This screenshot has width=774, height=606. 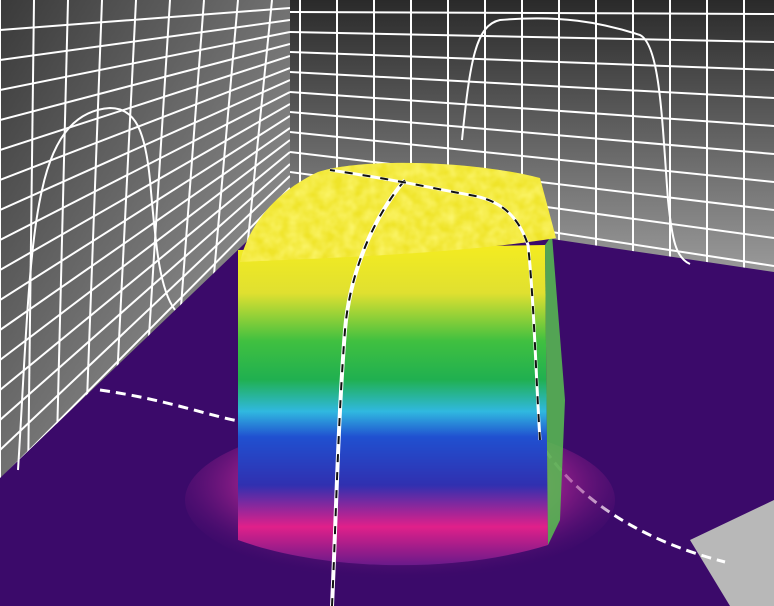 I want to click on back-wall-profile, so click(x=576, y=141).